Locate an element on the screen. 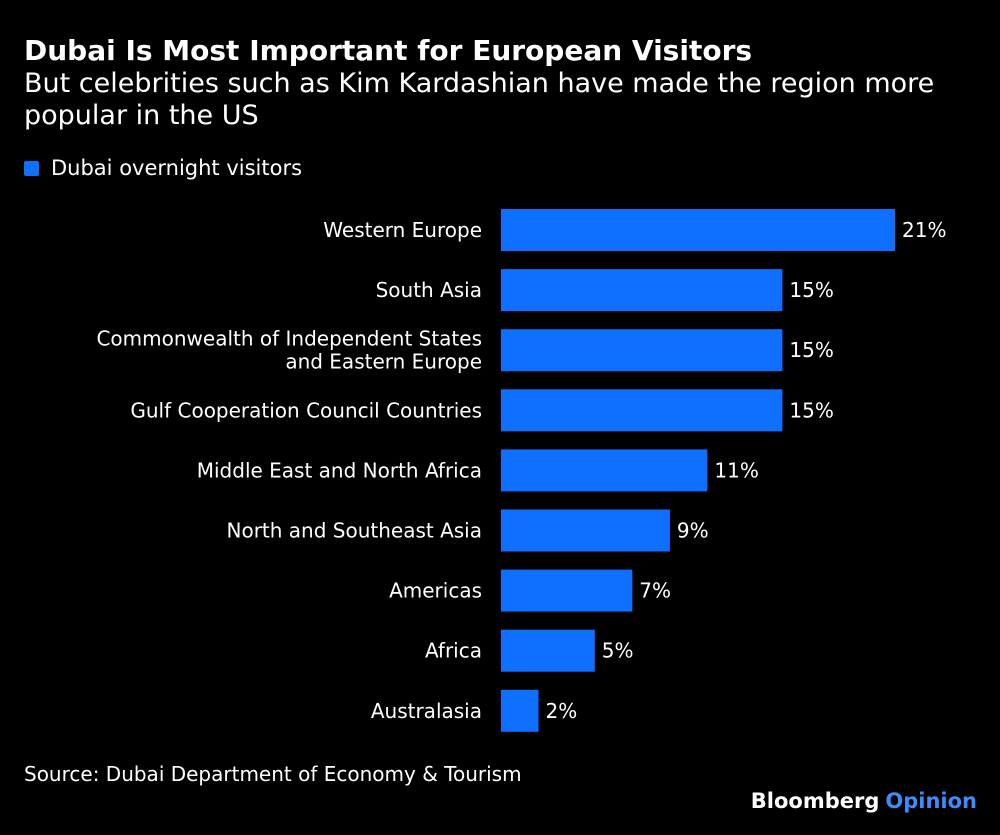 This screenshot has height=835, width=1000. category-label: Africa is located at coordinates (453, 651).